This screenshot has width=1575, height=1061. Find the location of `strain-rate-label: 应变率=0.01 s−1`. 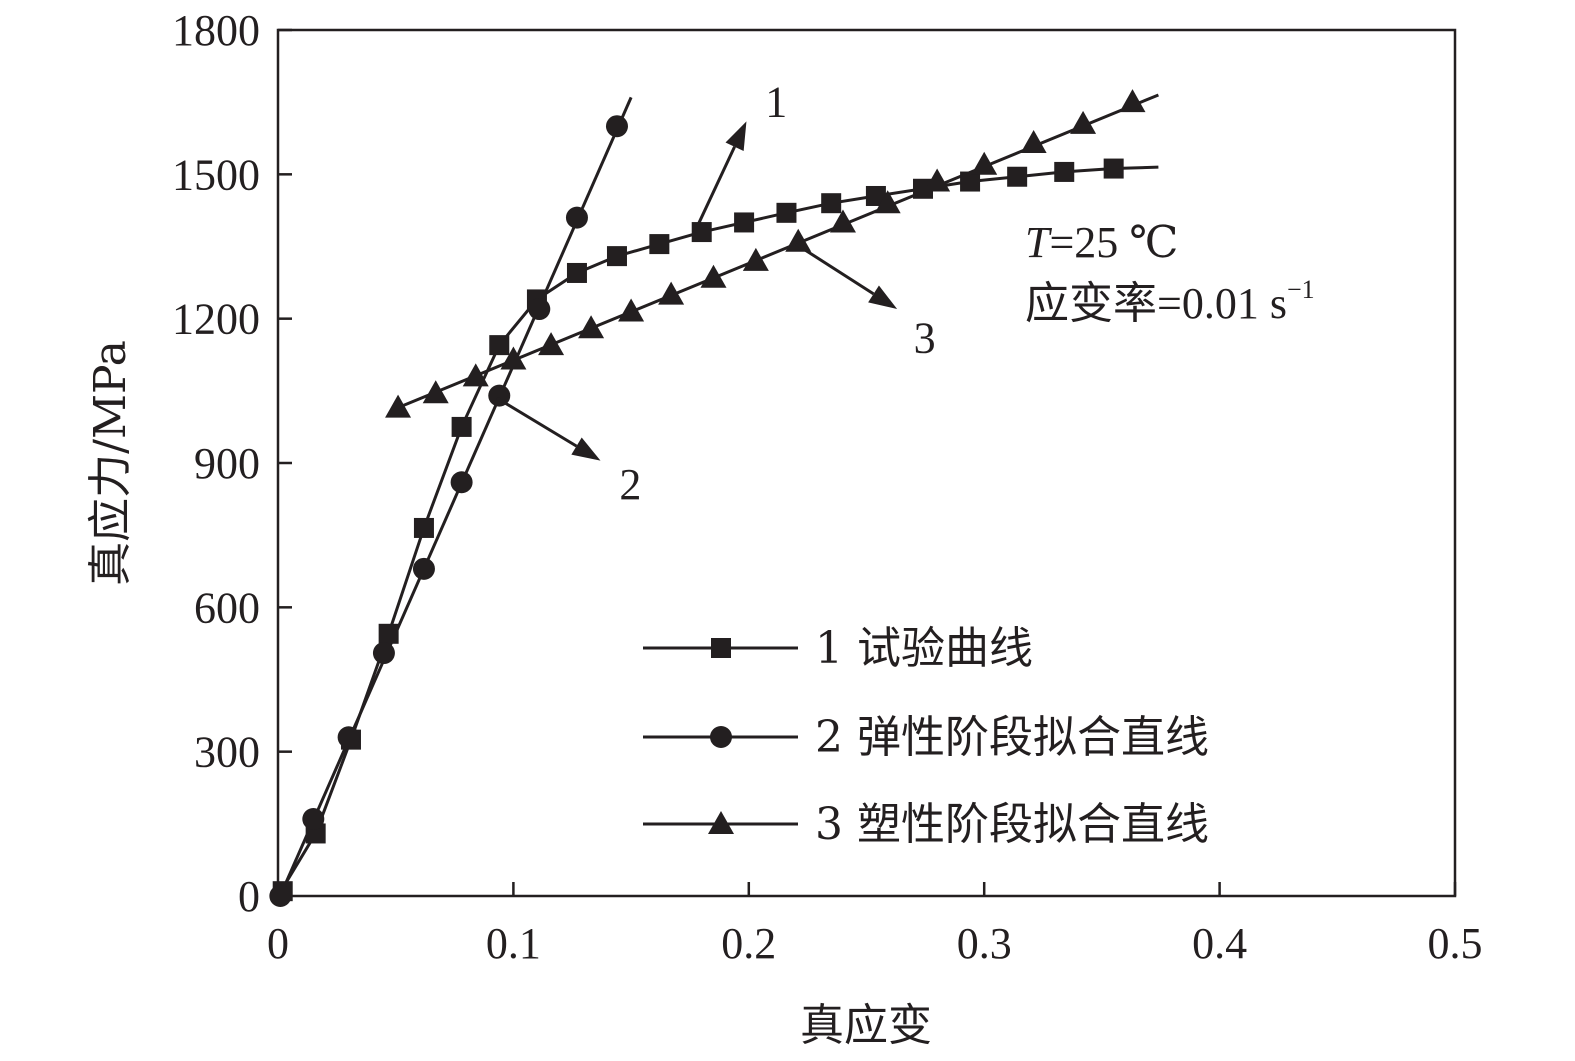

strain-rate-label: 应变率=0.01 s−1 is located at coordinates (1170, 301).